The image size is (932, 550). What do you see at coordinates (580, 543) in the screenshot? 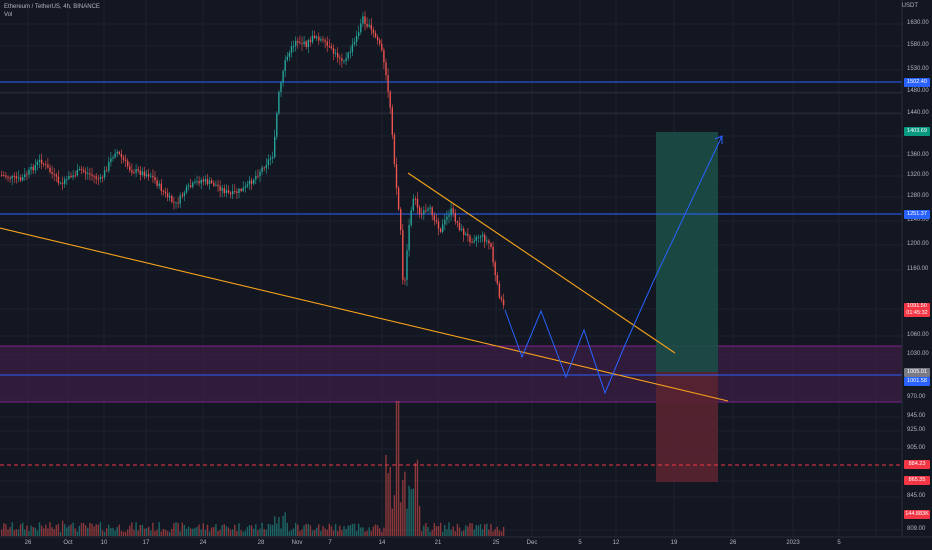
I see `x-tick-label: 5` at bounding box center [580, 543].